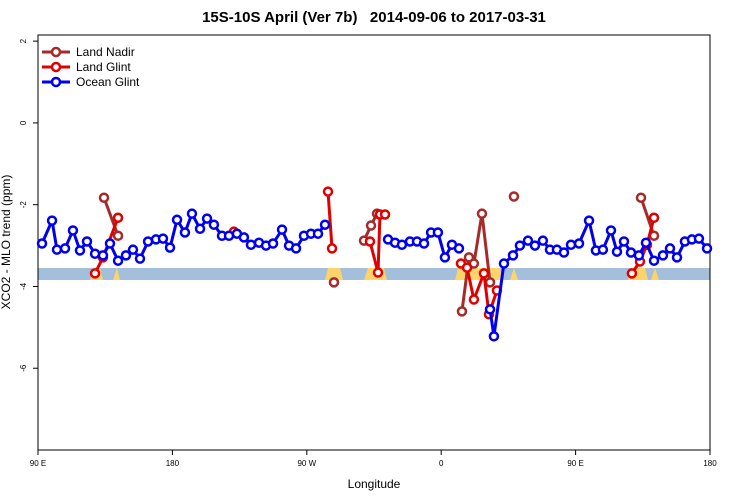 This screenshot has width=750, height=500. I want to click on y-tick-label: -6, so click(23, 368).